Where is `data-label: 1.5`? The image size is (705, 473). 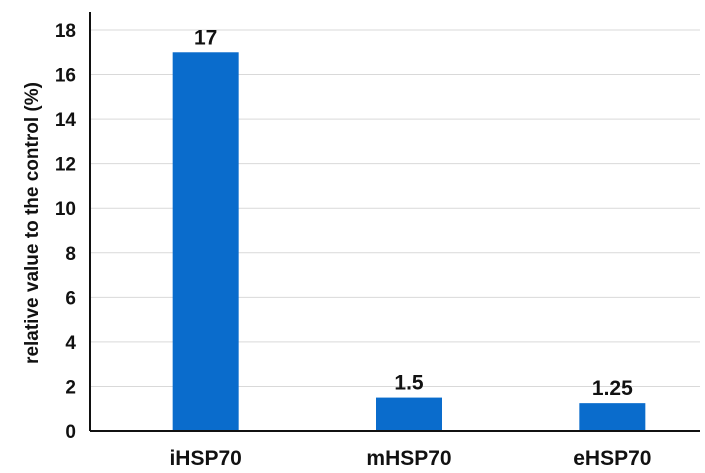 data-label: 1.5 is located at coordinates (409, 383).